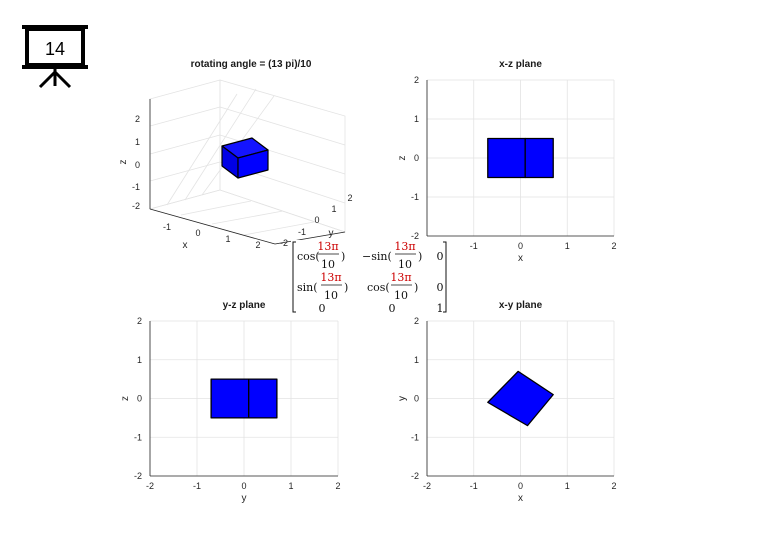 This screenshot has height=548, width=759. Describe the element at coordinates (136, 187) in the screenshot. I see `z-tick: -1` at that location.